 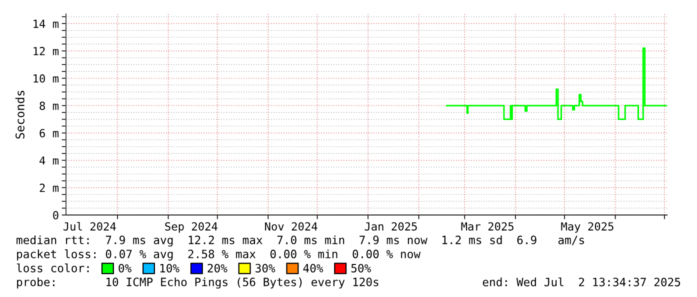 I want to click on legend-label: 30%, so click(x=266, y=268).